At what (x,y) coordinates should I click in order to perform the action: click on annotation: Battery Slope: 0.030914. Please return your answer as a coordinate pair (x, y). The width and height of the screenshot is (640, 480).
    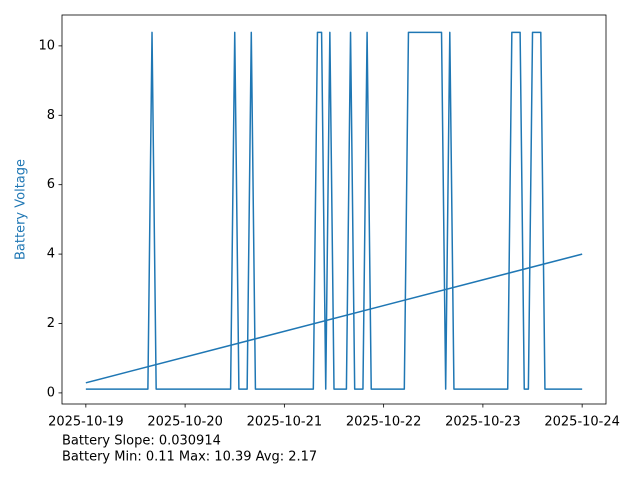
    Looking at the image, I should click on (141, 441).